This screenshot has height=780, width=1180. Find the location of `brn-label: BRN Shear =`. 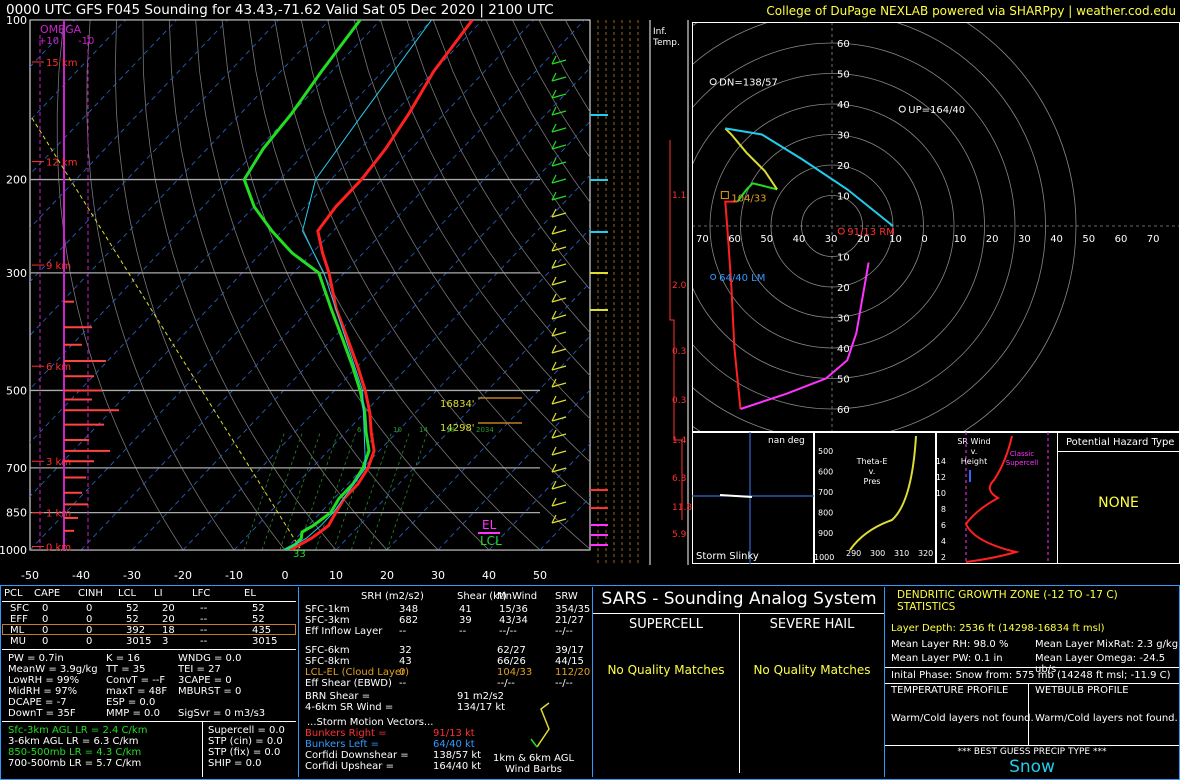

brn-label: BRN Shear = is located at coordinates (338, 696).